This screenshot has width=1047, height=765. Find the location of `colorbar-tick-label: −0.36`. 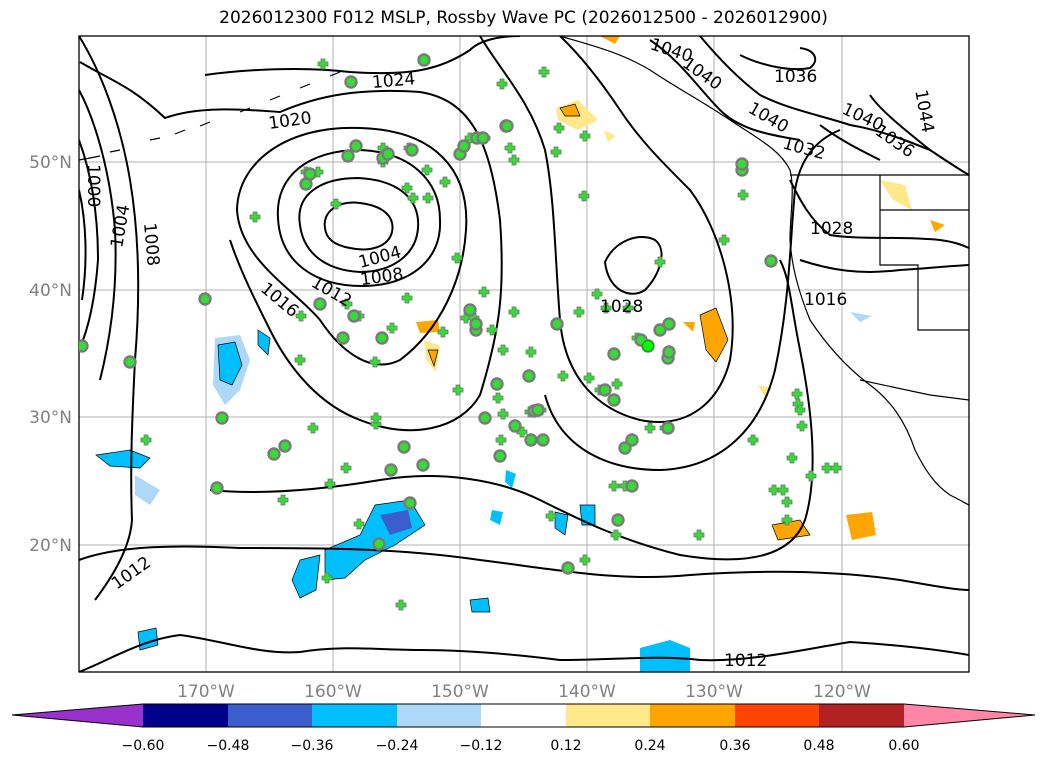

colorbar-tick-label: −0.36 is located at coordinates (312, 746).